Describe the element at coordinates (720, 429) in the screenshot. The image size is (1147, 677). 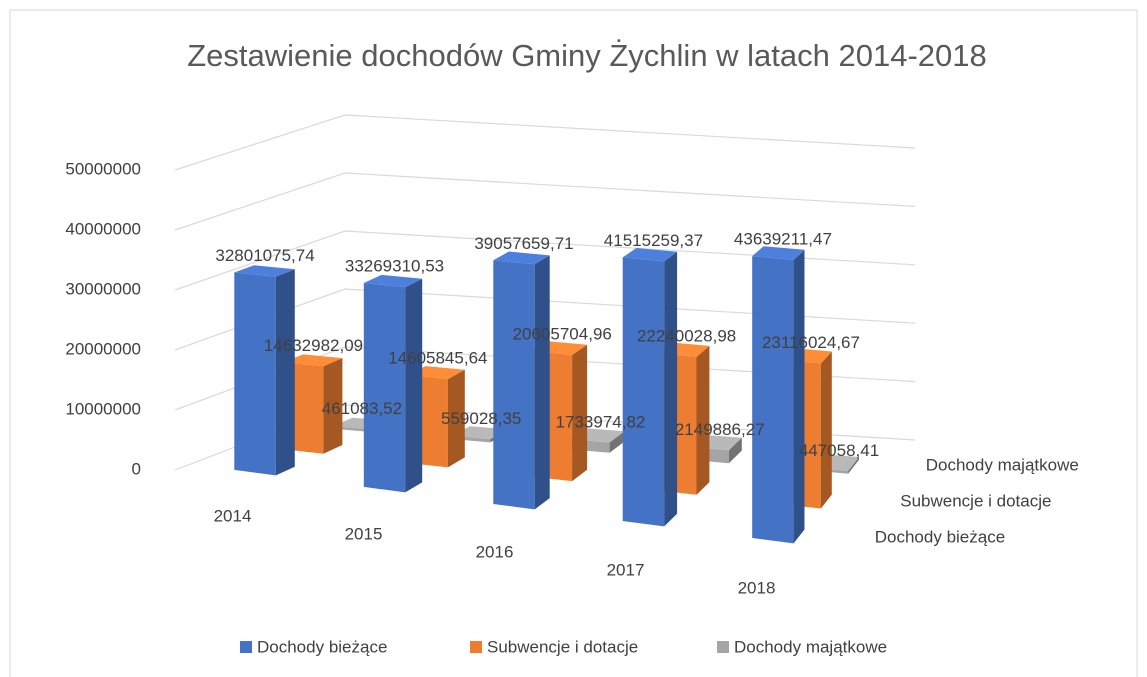
I see `data-label: 2149886,27` at that location.